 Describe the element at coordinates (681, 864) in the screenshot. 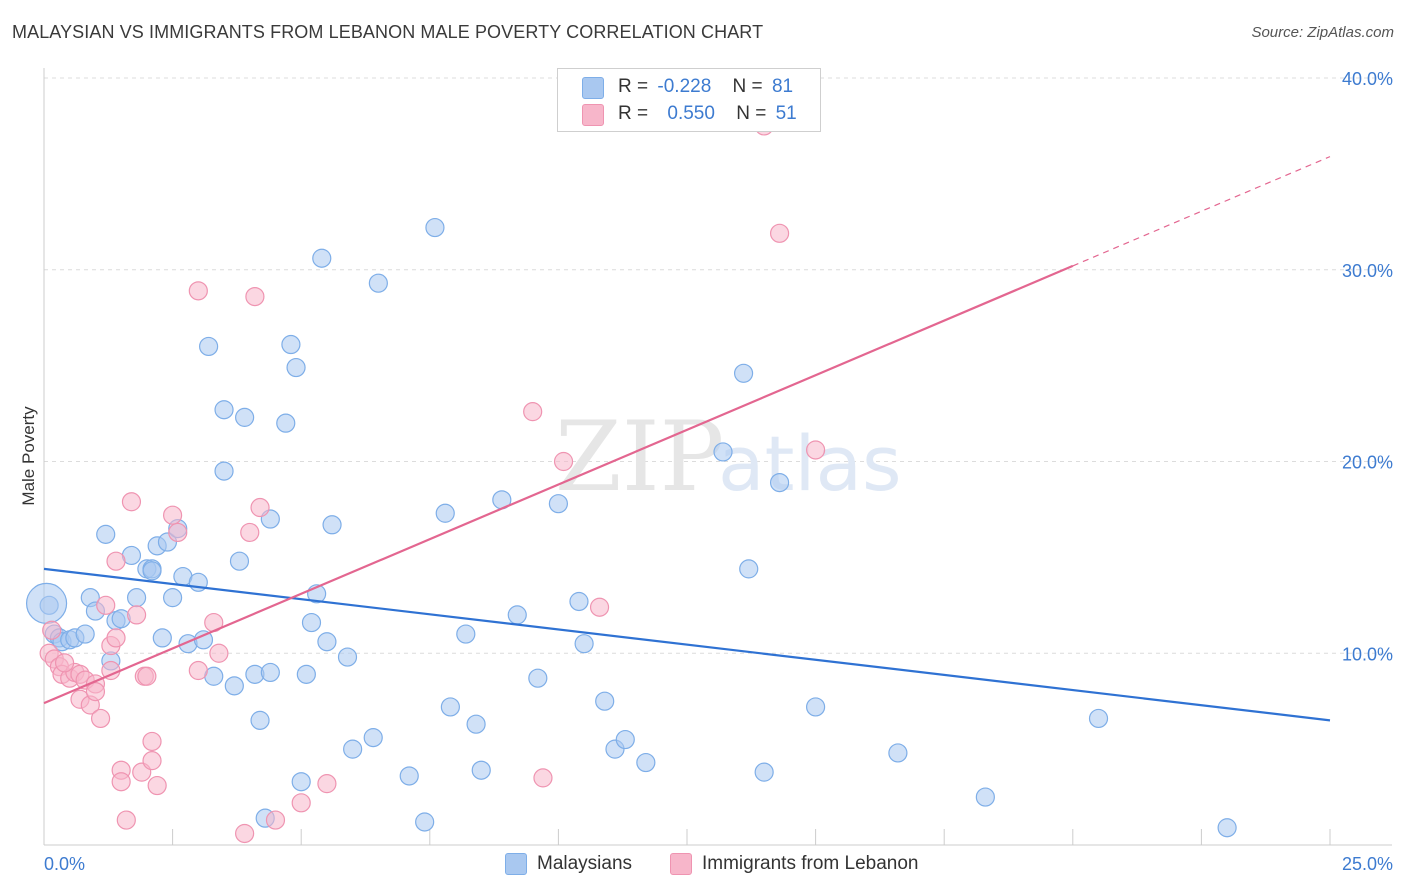

I see `bottom-legend-swatch-pink` at that location.